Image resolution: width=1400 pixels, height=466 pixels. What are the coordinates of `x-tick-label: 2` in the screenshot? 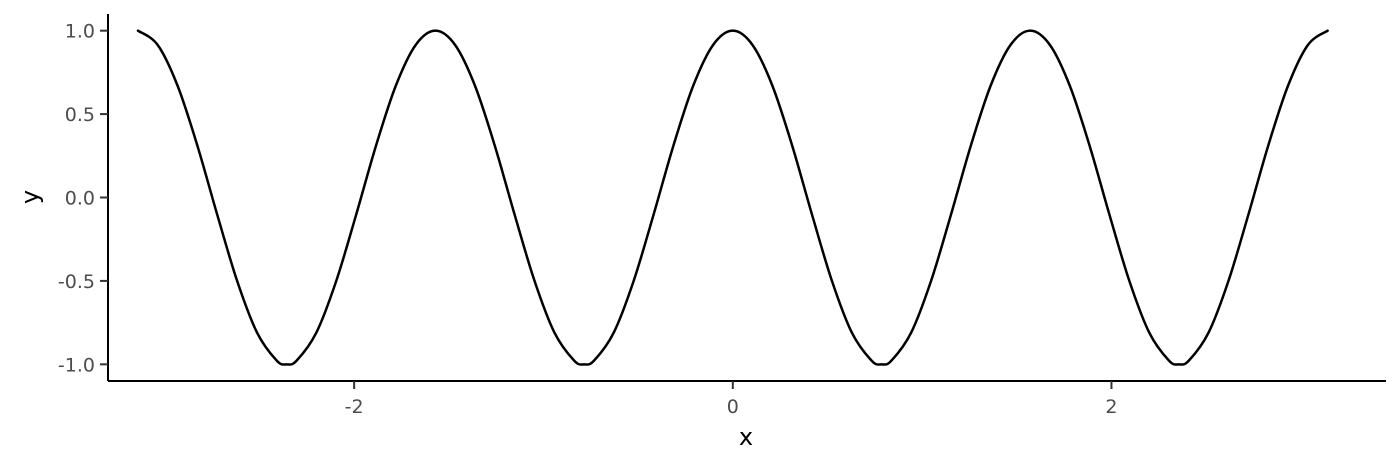 It's located at (1111, 407).